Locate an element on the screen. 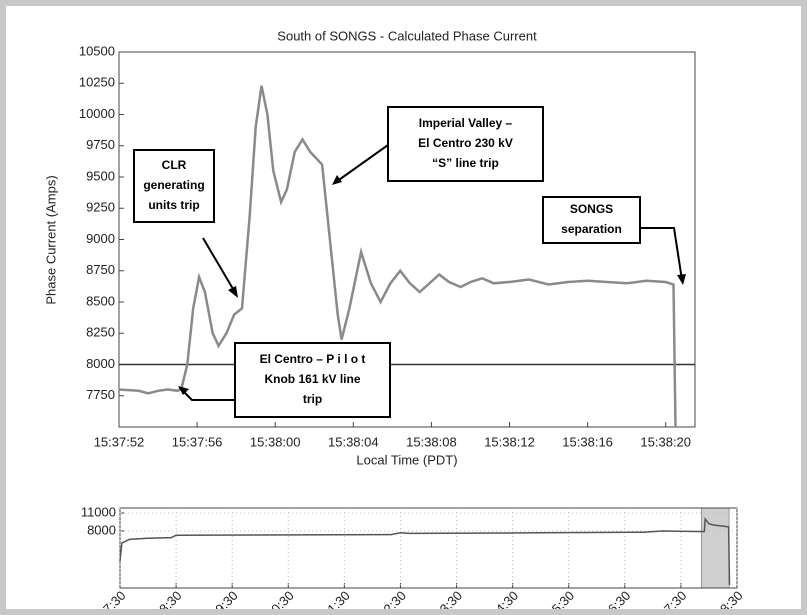  x-tick-label: 15:38:12 is located at coordinates (509, 441).